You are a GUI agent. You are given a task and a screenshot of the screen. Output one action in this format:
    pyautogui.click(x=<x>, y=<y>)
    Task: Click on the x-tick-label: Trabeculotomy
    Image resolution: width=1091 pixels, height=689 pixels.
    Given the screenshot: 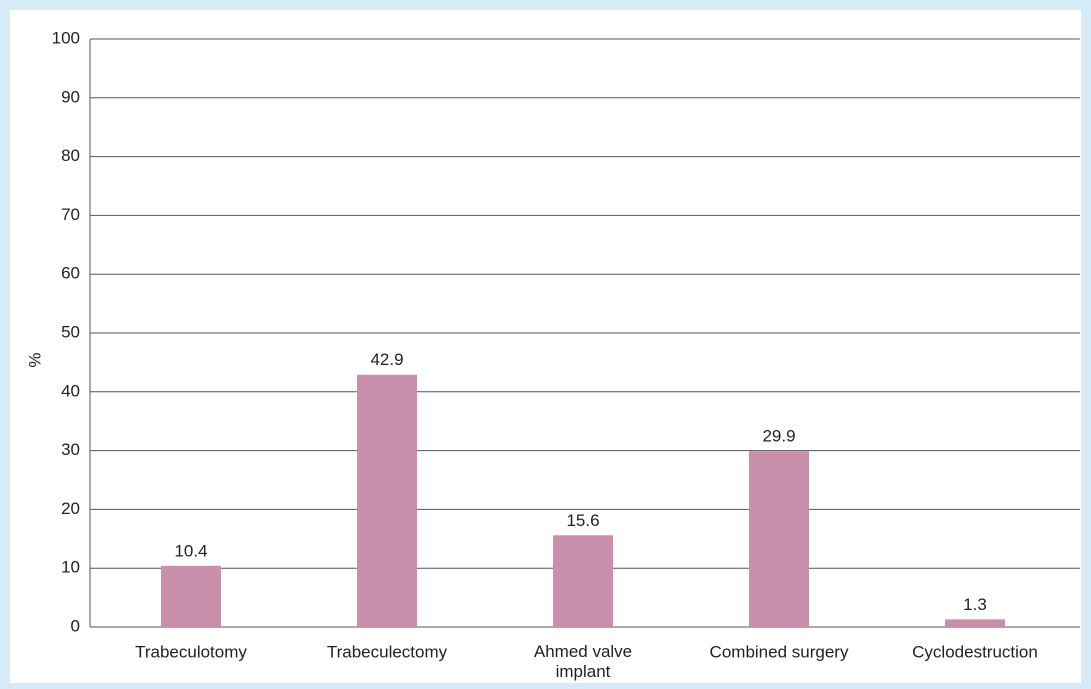 What is the action you would take?
    pyautogui.click(x=191, y=651)
    